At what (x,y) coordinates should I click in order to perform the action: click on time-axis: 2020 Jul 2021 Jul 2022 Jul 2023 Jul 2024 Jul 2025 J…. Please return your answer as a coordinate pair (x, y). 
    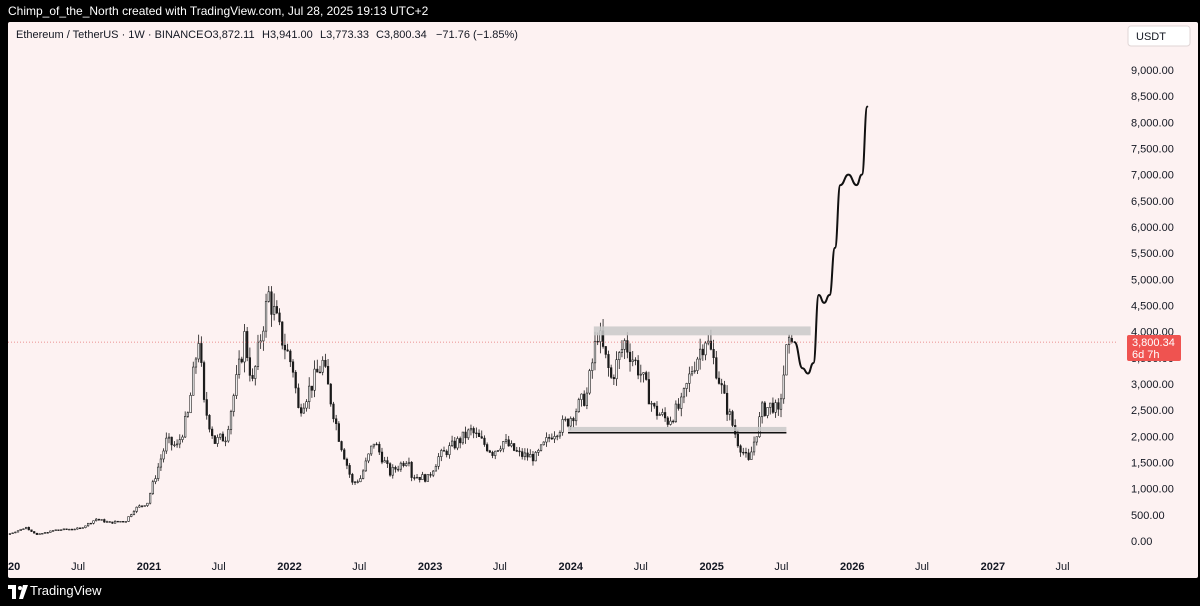
    Looking at the image, I should click on (539, 567).